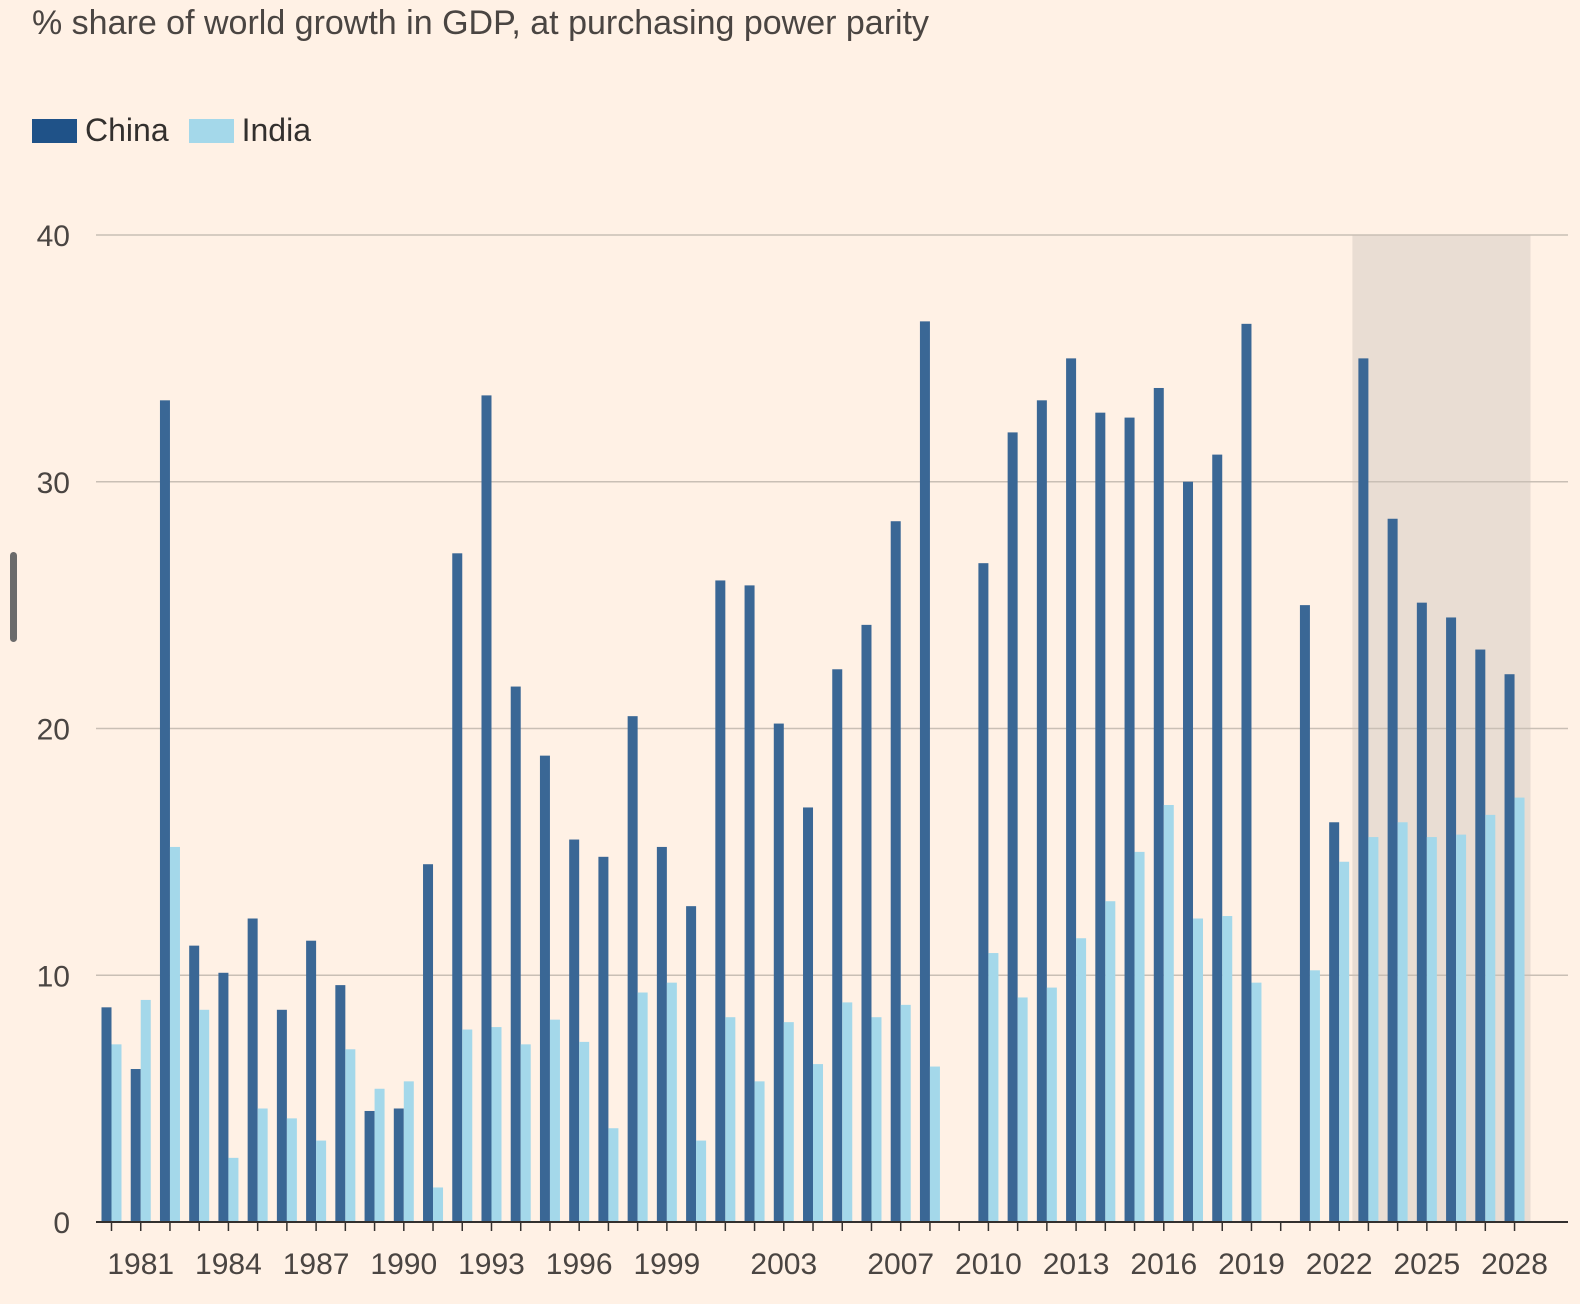 This screenshot has width=1580, height=1304. Describe the element at coordinates (276, 130) in the screenshot. I see `legend-label-india: India` at that location.